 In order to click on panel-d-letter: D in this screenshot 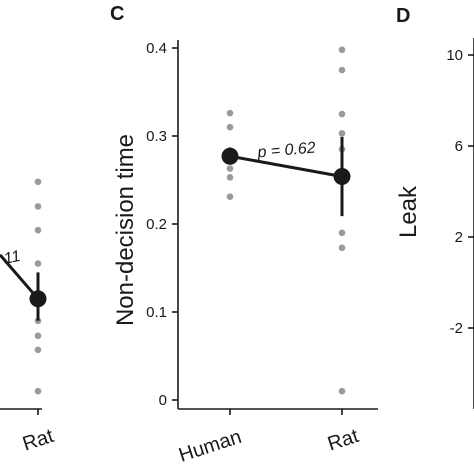, I will do `click(403, 16)`.